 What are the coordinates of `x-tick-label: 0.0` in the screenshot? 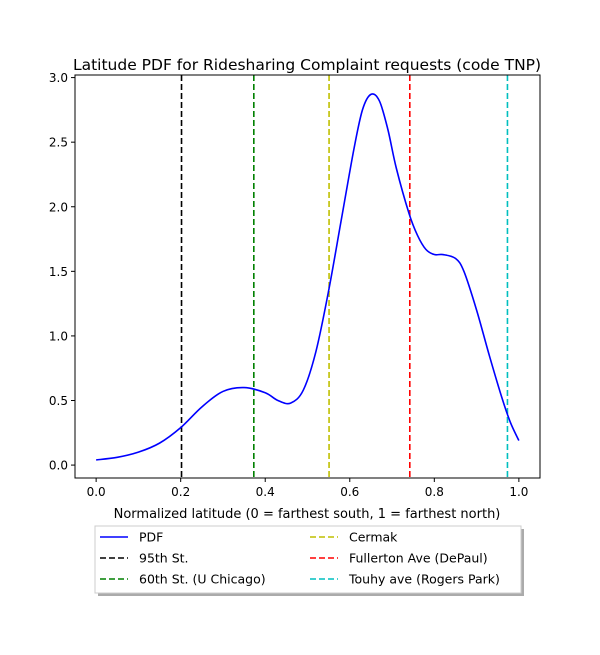 It's located at (96, 492).